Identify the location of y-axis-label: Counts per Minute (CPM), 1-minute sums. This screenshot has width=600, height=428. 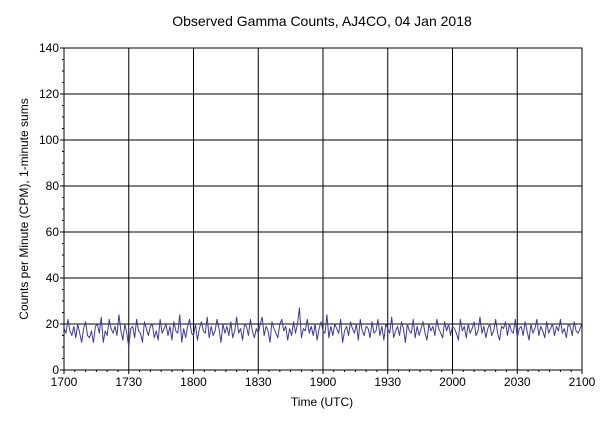
(24, 208).